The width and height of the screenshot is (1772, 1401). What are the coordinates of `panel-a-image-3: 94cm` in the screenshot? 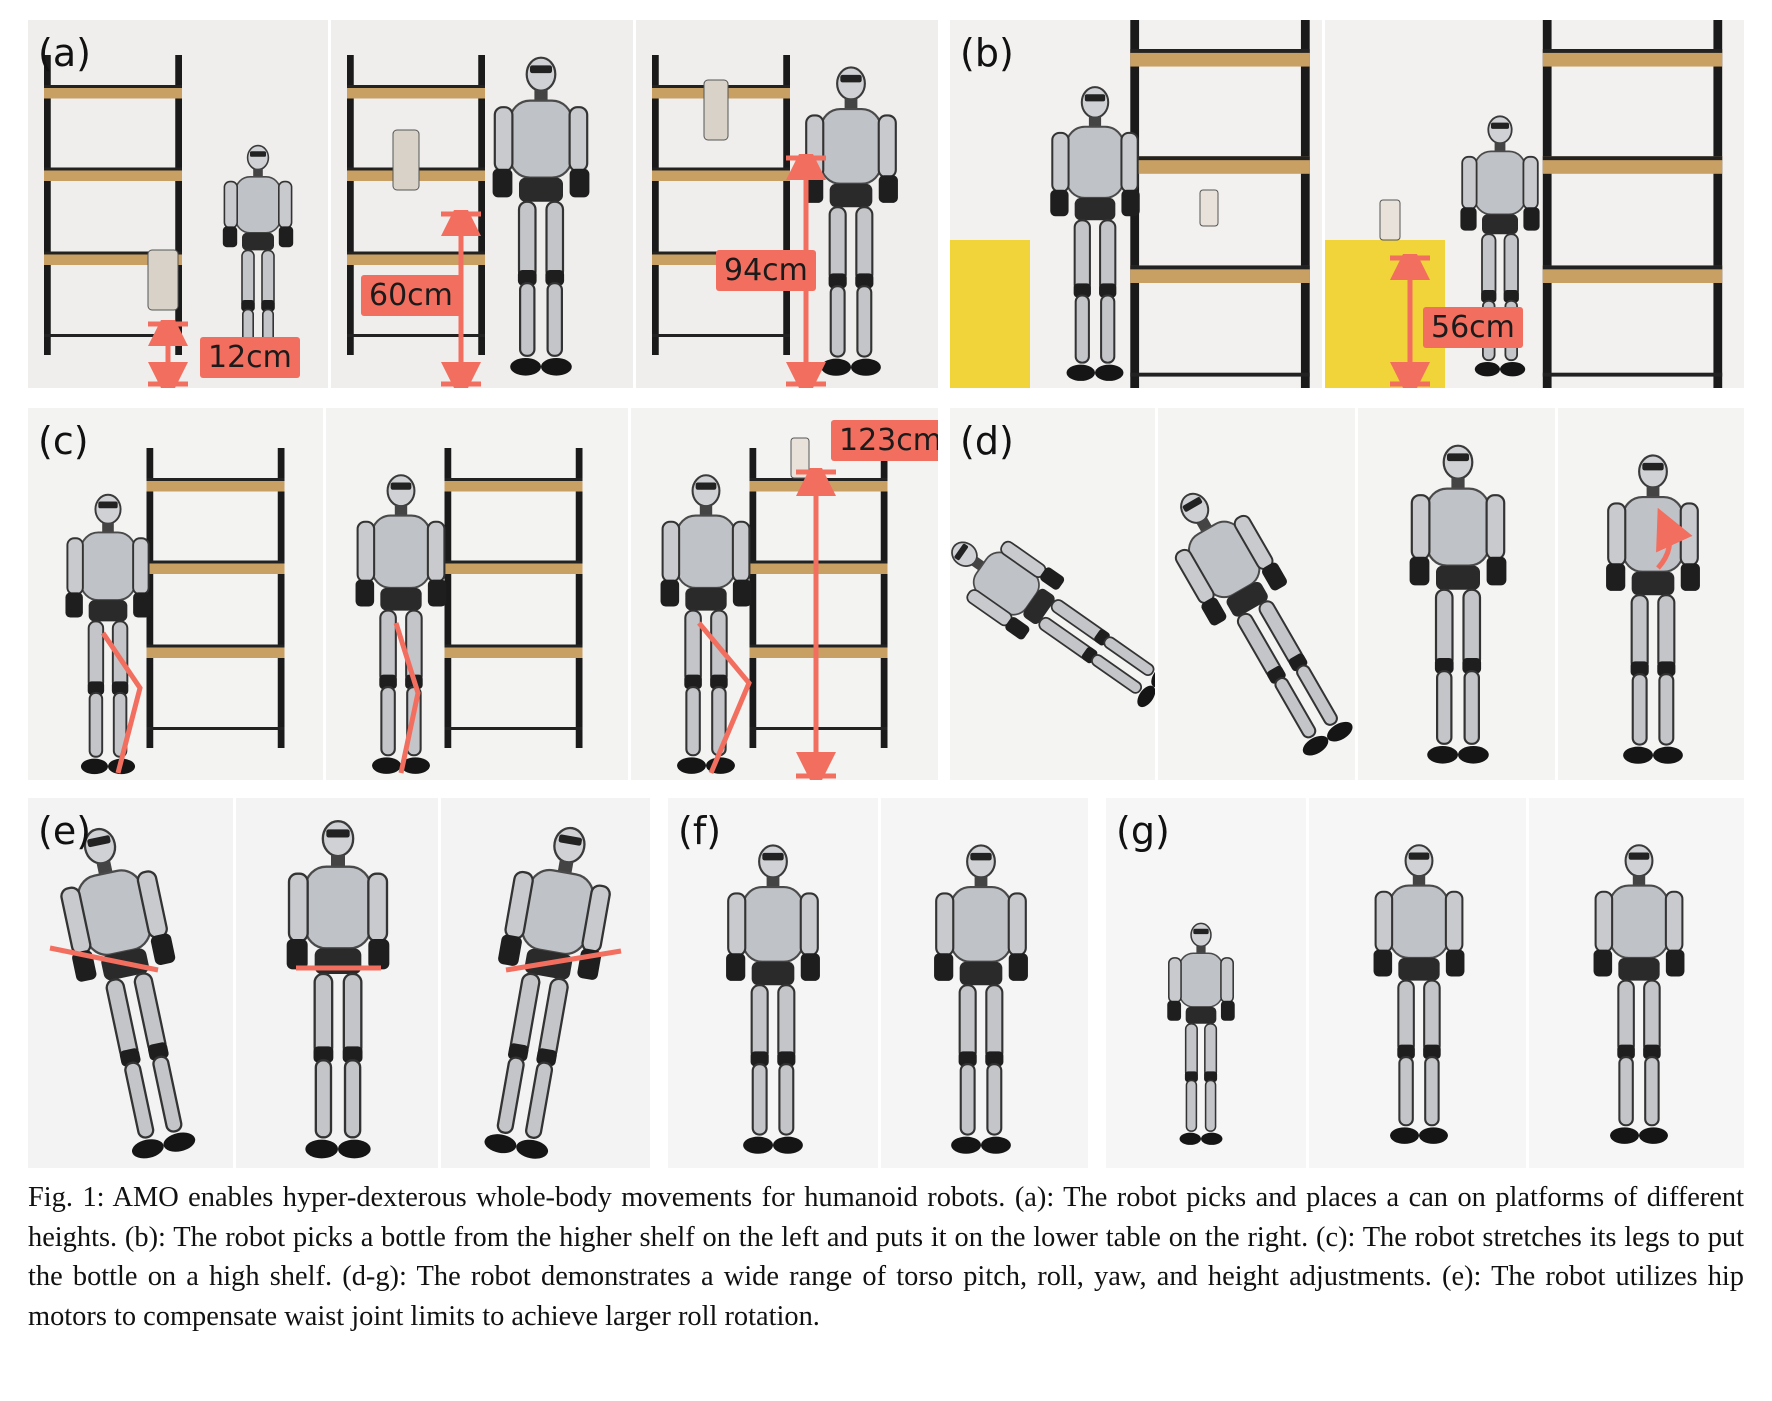 It's located at (785, 204).